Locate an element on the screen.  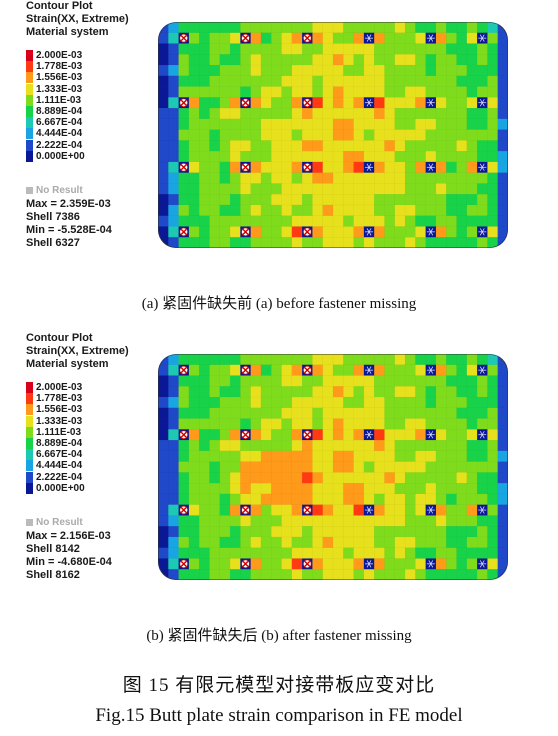
scale-label: 1.333E-03 is located at coordinates (59, 421).